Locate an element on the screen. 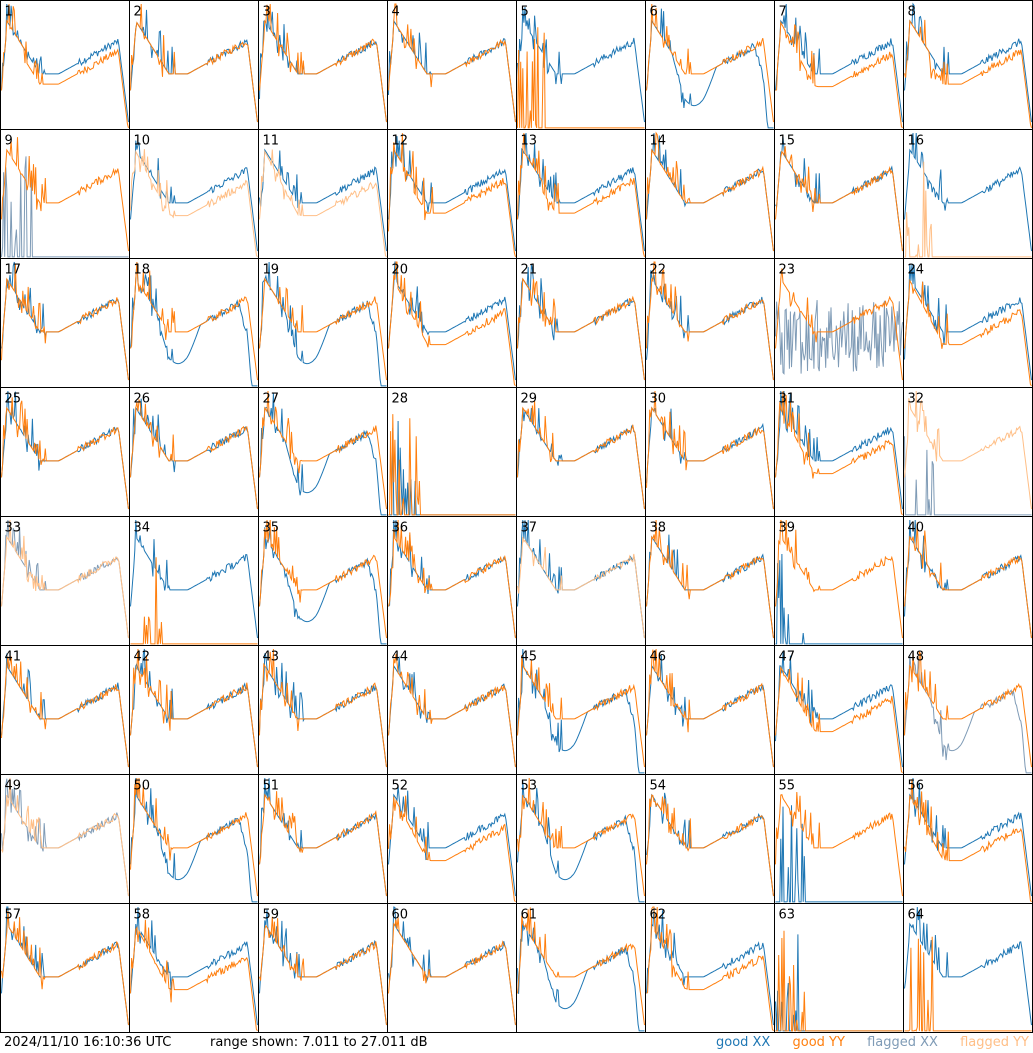 The height and width of the screenshot is (1053, 1033). tile-40: 40 is located at coordinates (968, 581).